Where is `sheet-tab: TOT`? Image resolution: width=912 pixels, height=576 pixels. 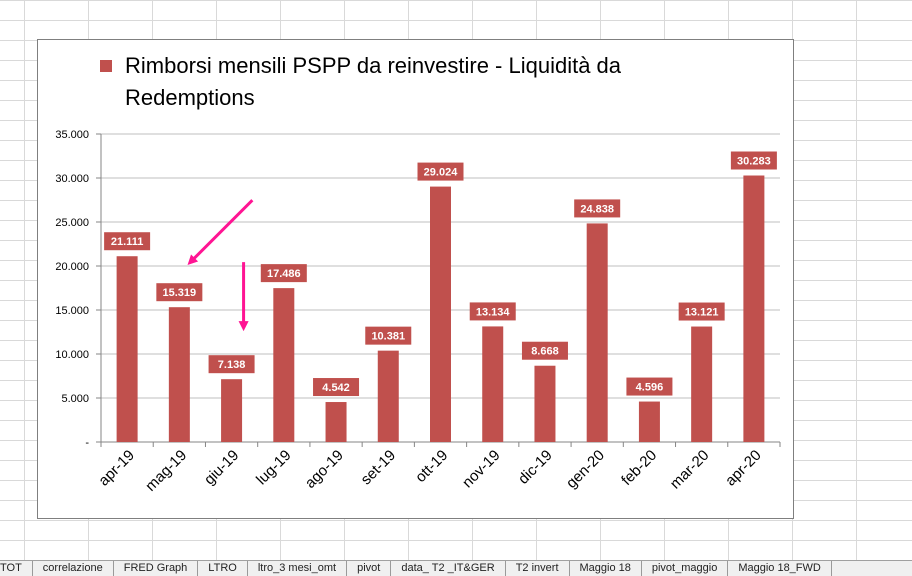 sheet-tab: TOT is located at coordinates (16, 568).